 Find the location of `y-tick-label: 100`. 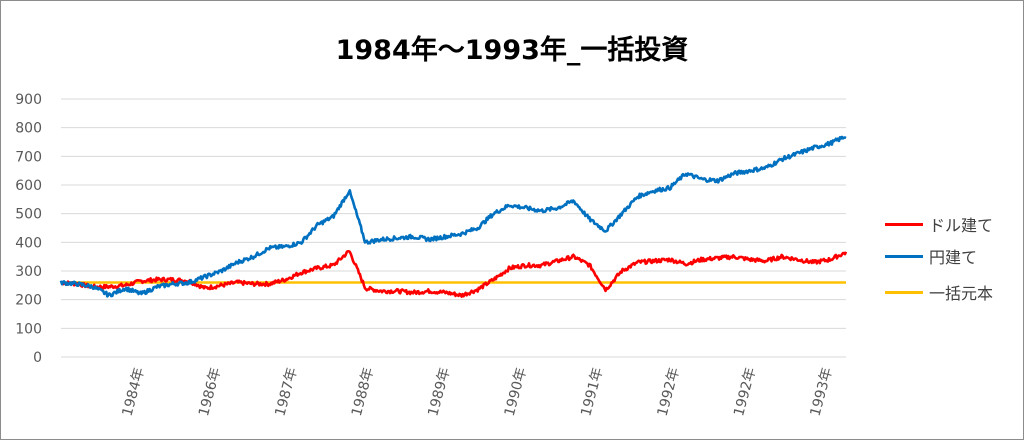

y-tick-label: 100 is located at coordinates (28, 329).